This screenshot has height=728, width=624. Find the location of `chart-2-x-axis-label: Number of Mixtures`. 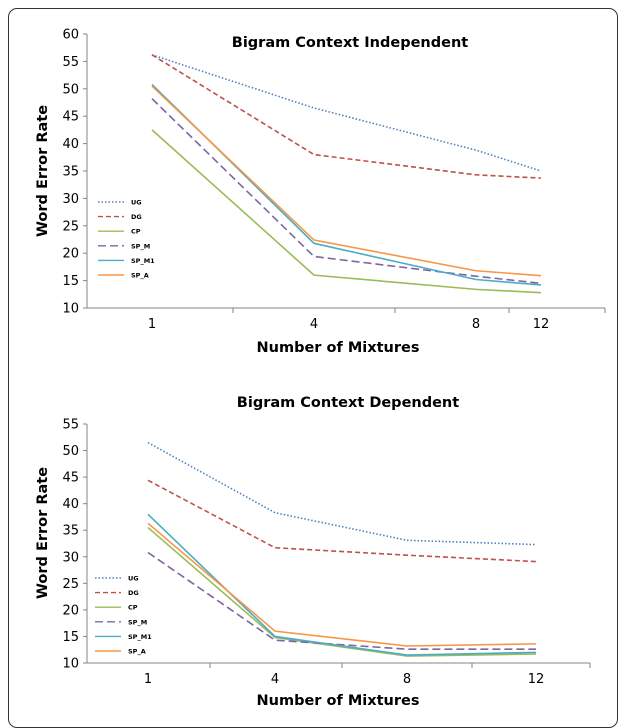

chart-2-x-axis-label: Number of Mixtures is located at coordinates (338, 701).